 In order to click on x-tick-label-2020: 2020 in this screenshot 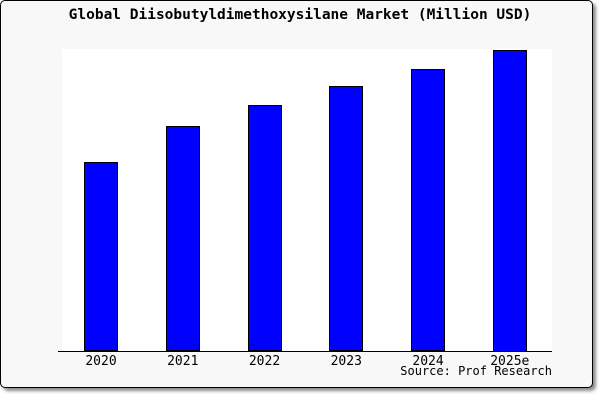, I will do `click(101, 361)`.